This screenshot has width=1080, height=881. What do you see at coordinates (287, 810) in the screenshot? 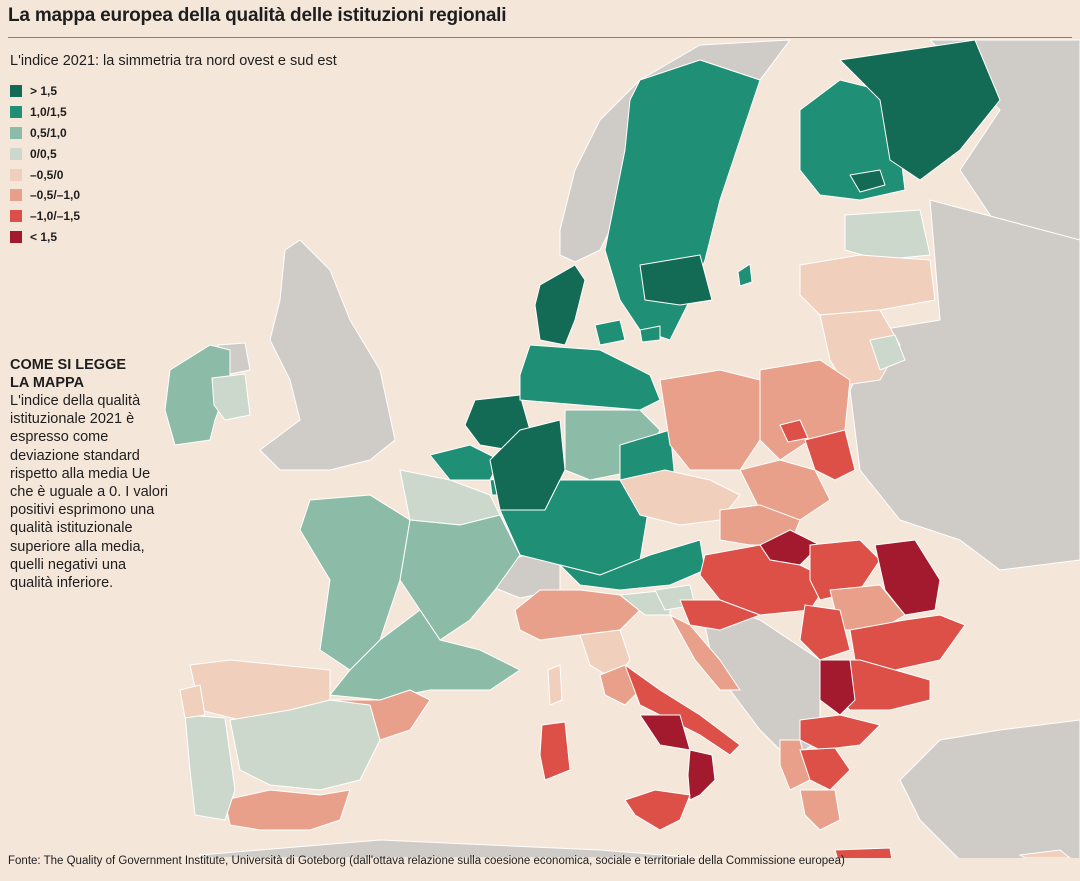
I see `region-andalusia` at bounding box center [287, 810].